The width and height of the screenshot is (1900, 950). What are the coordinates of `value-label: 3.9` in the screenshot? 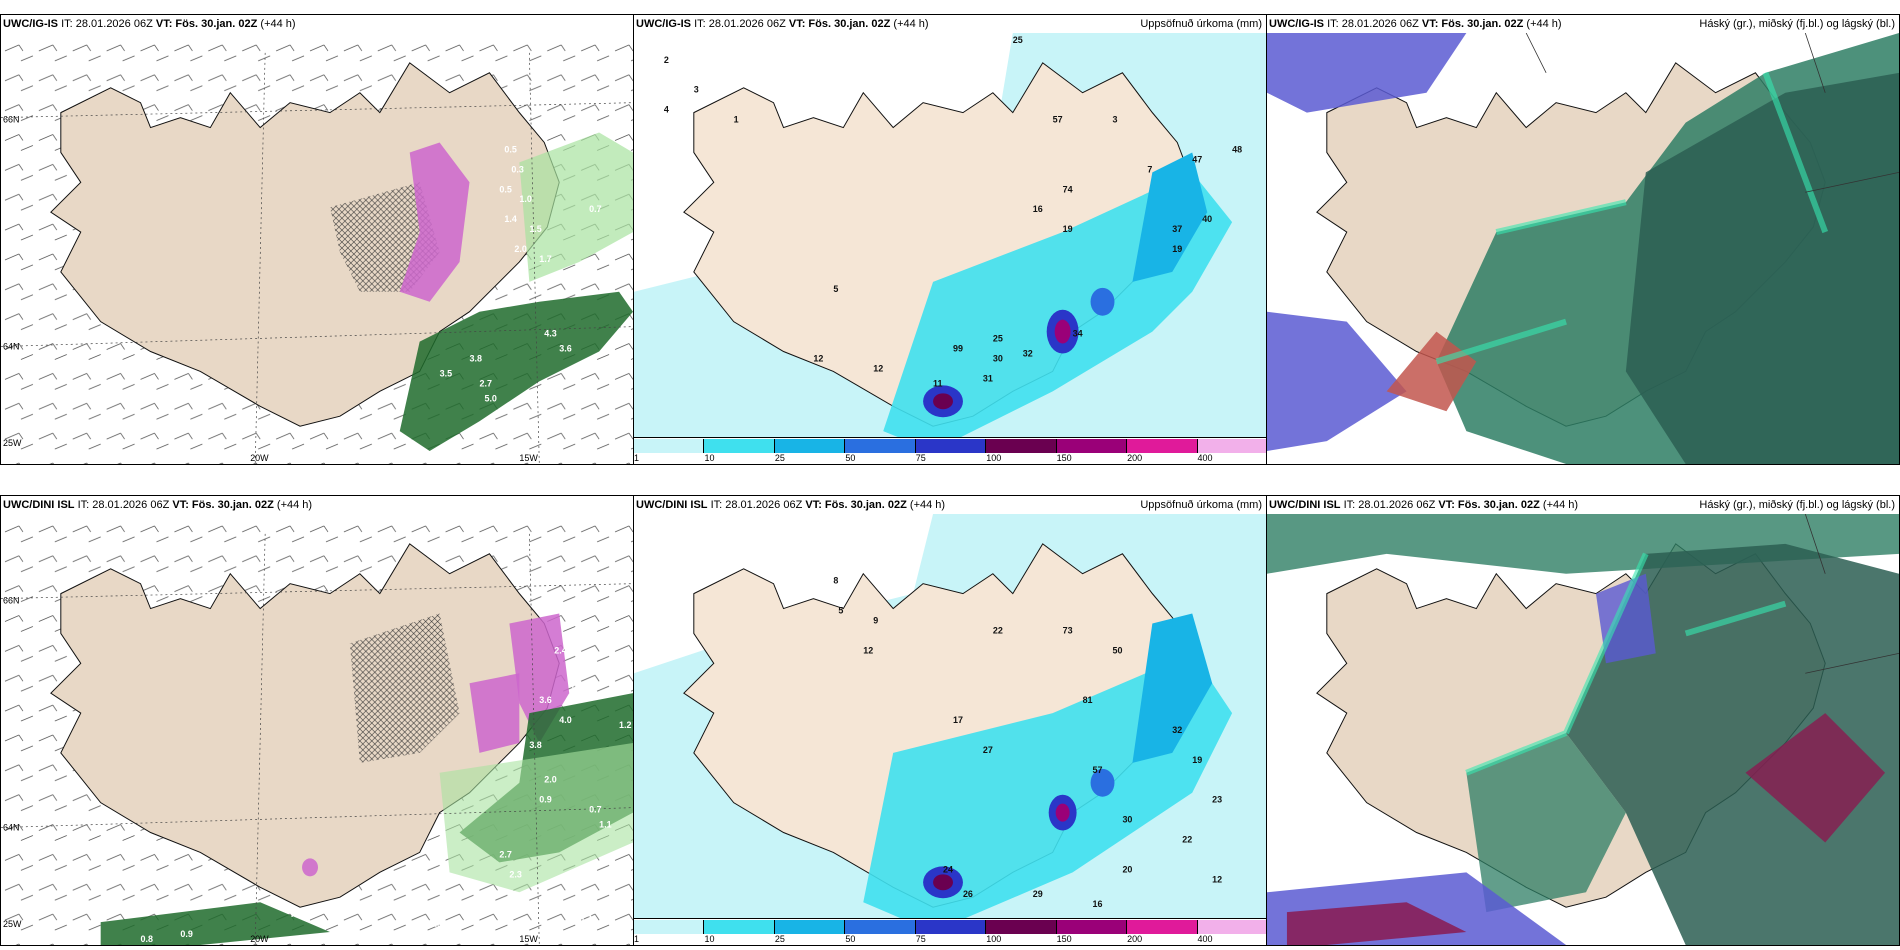 It's located at (530, 428).